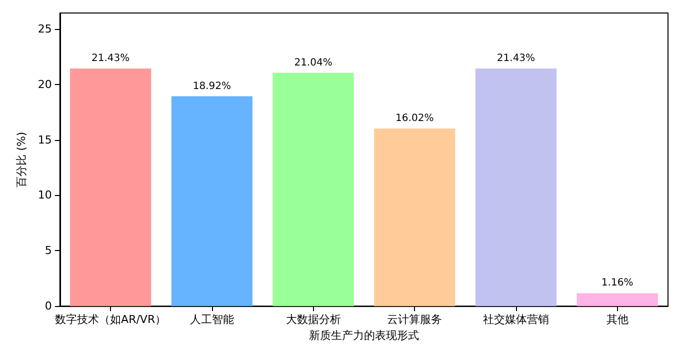  Describe the element at coordinates (211, 86) in the screenshot. I see `data-label: 18.92%` at that location.